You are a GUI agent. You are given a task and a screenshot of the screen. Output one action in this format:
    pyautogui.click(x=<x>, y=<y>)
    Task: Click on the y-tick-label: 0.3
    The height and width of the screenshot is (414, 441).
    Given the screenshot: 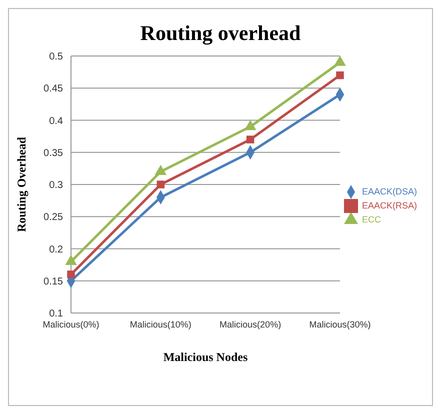 What is the action you would take?
    pyautogui.click(x=56, y=186)
    